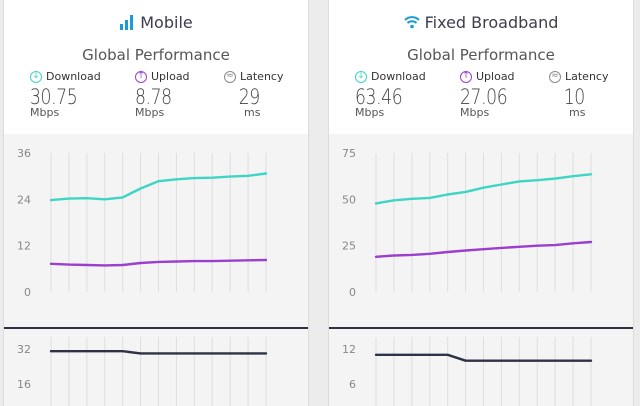 This screenshot has width=640, height=406. Describe the element at coordinates (24, 199) in the screenshot. I see `y-tick-label: 24` at that location.